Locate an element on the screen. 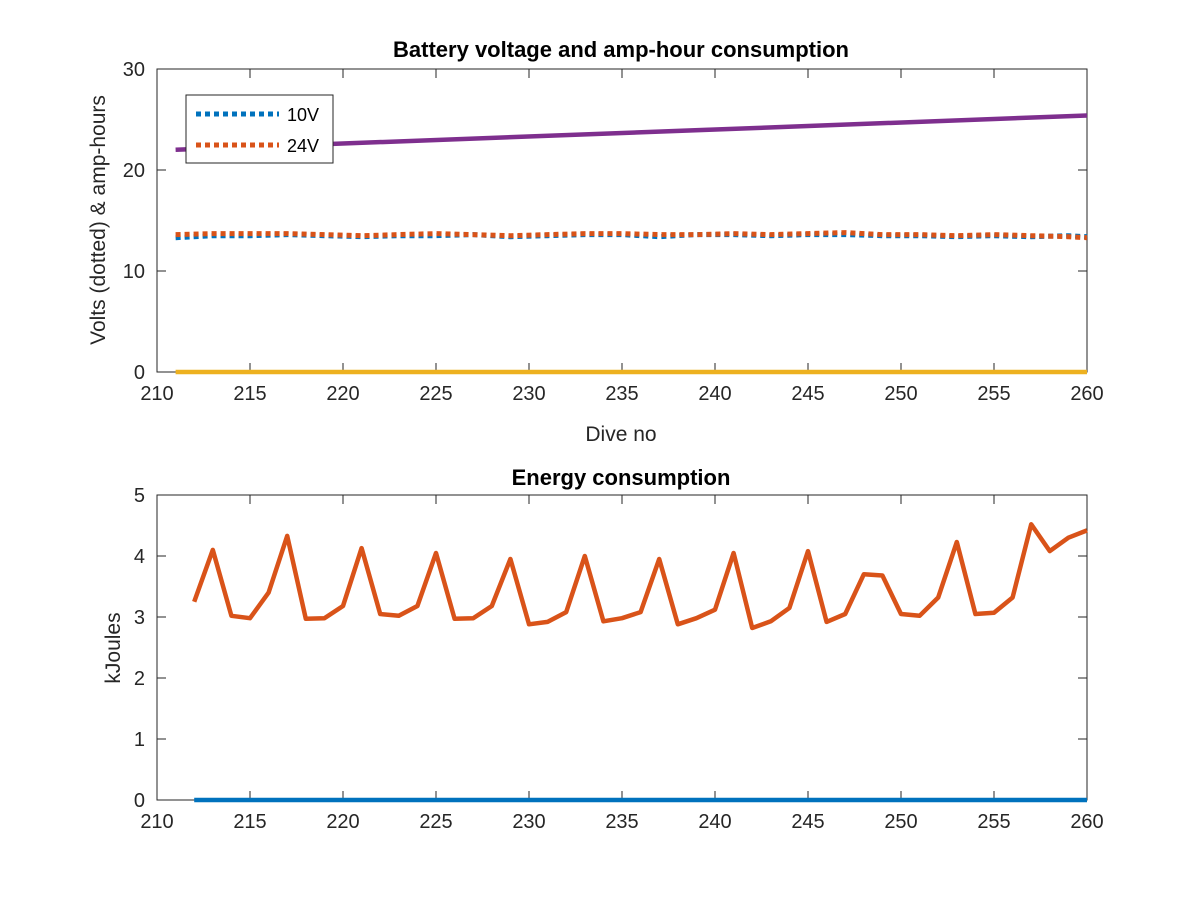 The image size is (1200, 900). battery-ytick-label: 20 is located at coordinates (134, 171).